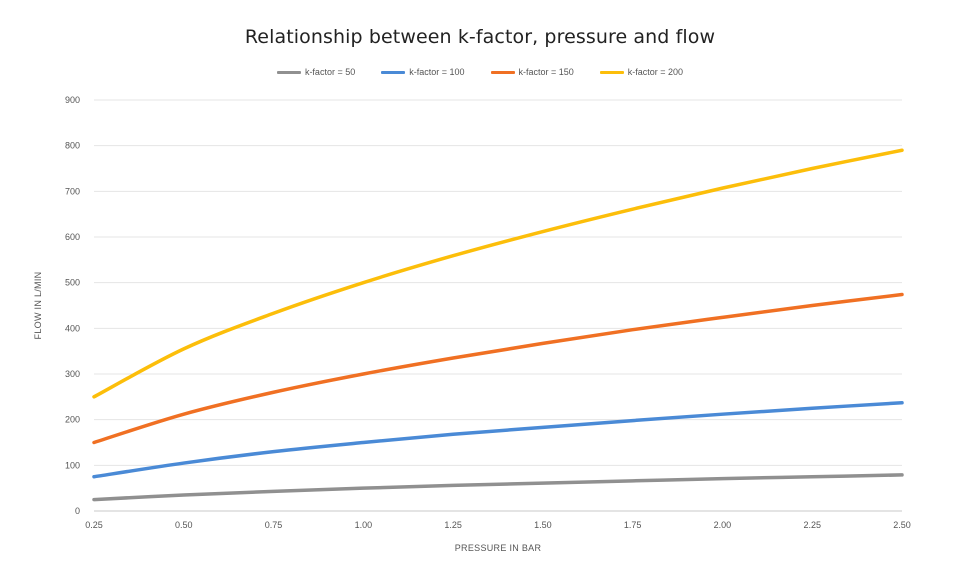  I want to click on x-axis-title: PRESSURE IN BAR, so click(498, 548).